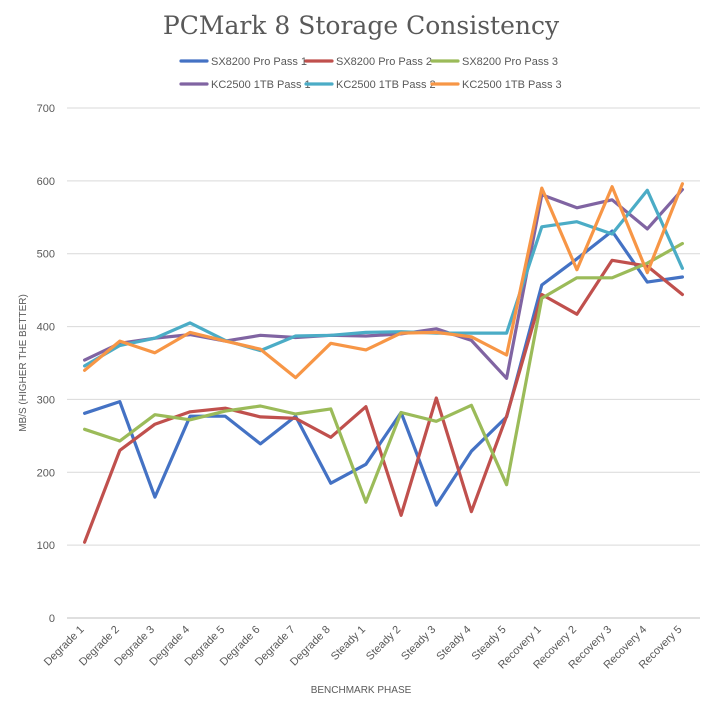 This screenshot has width=721, height=715. I want to click on legend-item-sx8200-pro-pass-2: SX8200 Pro Pass 2, so click(368, 62).